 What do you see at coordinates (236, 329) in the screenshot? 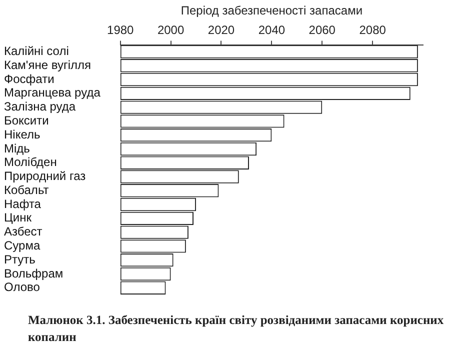
I see `text: Малюнок 3.1. Забезпеченість країн світу розвіданими запасами корисних копалин` at bounding box center [236, 329].